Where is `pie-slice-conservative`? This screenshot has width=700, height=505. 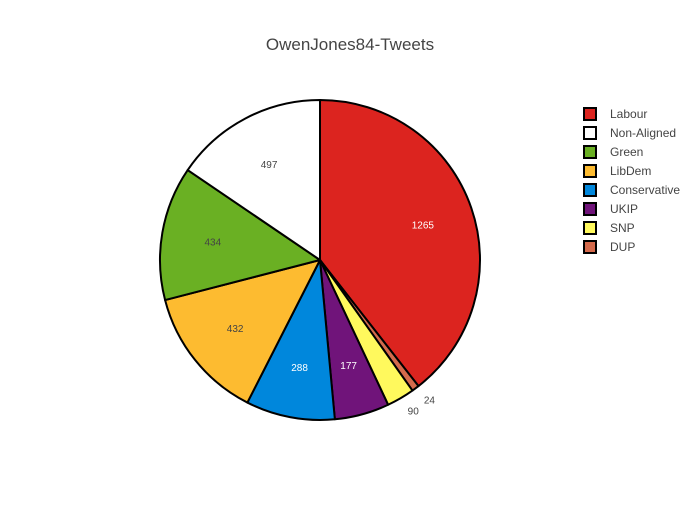 pie-slice-conservative is located at coordinates (291, 340).